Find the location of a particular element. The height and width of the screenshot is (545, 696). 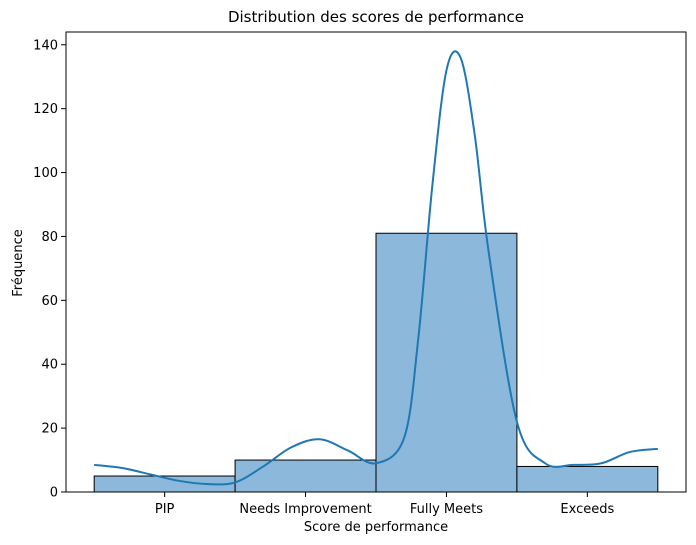

x-tick-label: Fully Meets is located at coordinates (446, 509).